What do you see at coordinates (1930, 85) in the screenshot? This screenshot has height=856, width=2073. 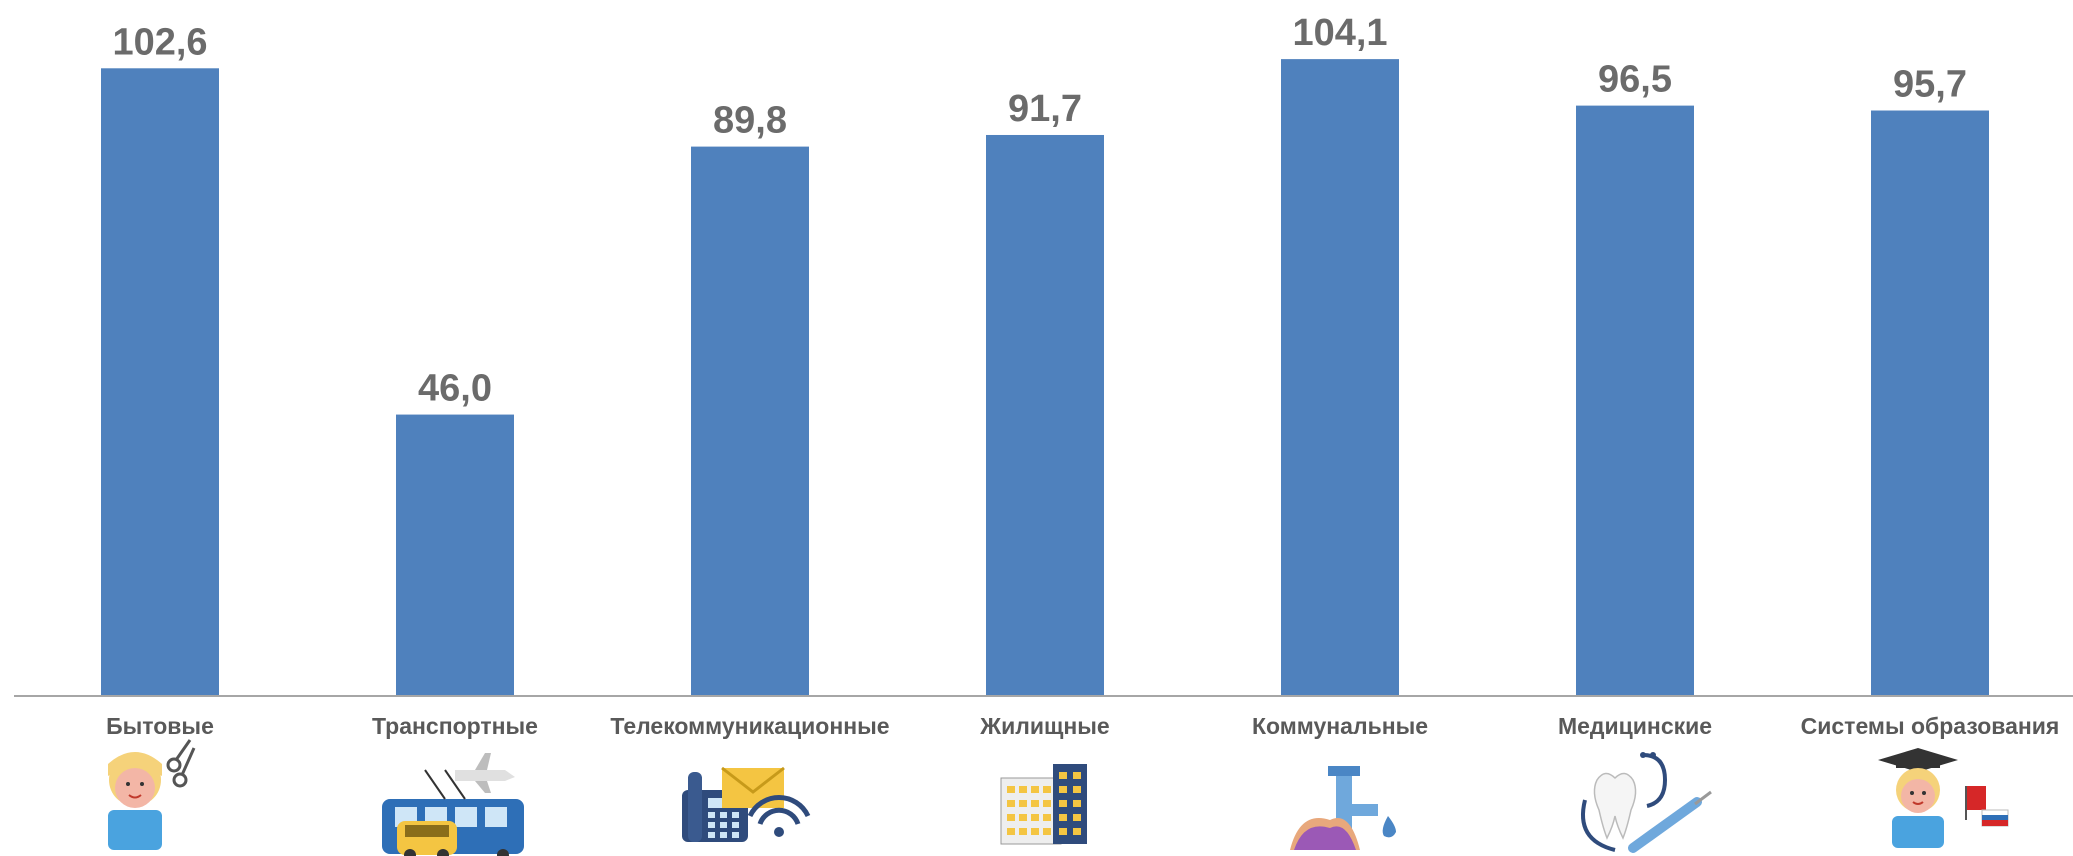 I see `value-label-7: 95,7` at bounding box center [1930, 85].